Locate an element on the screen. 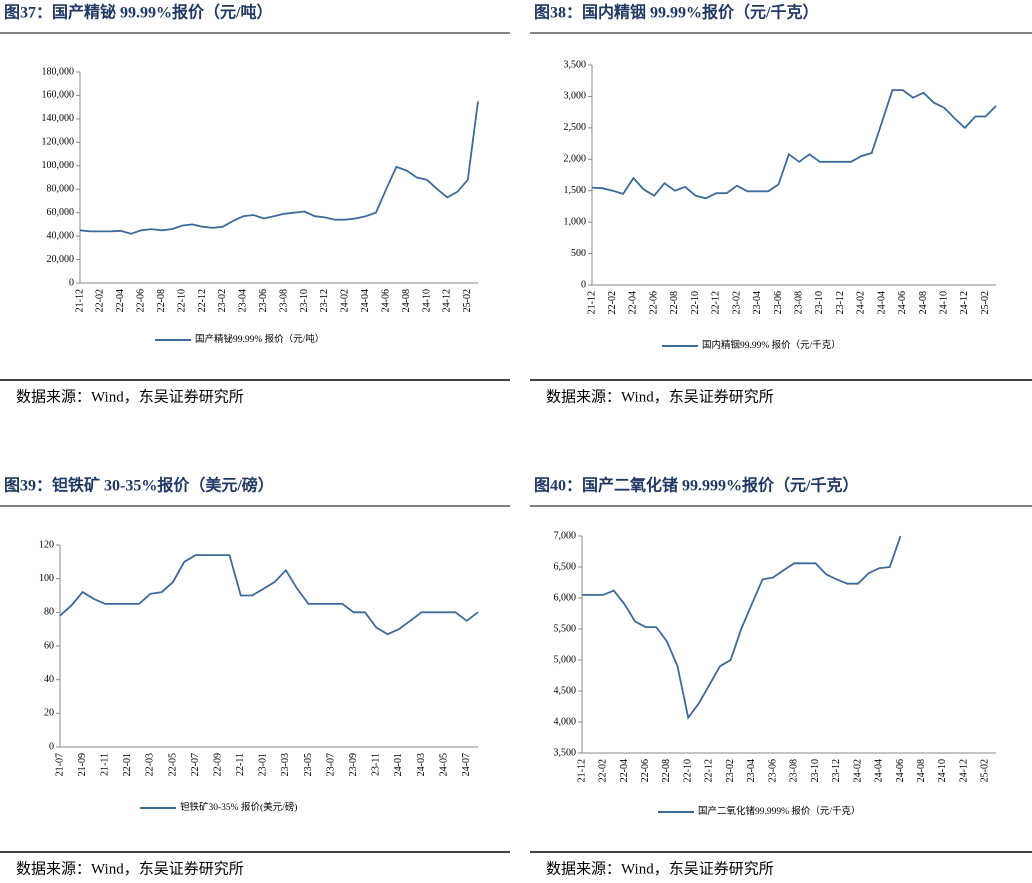 The image size is (1032, 883). legend-label: 国内精铟99.99% 报价（元/千克） is located at coordinates (771, 345).